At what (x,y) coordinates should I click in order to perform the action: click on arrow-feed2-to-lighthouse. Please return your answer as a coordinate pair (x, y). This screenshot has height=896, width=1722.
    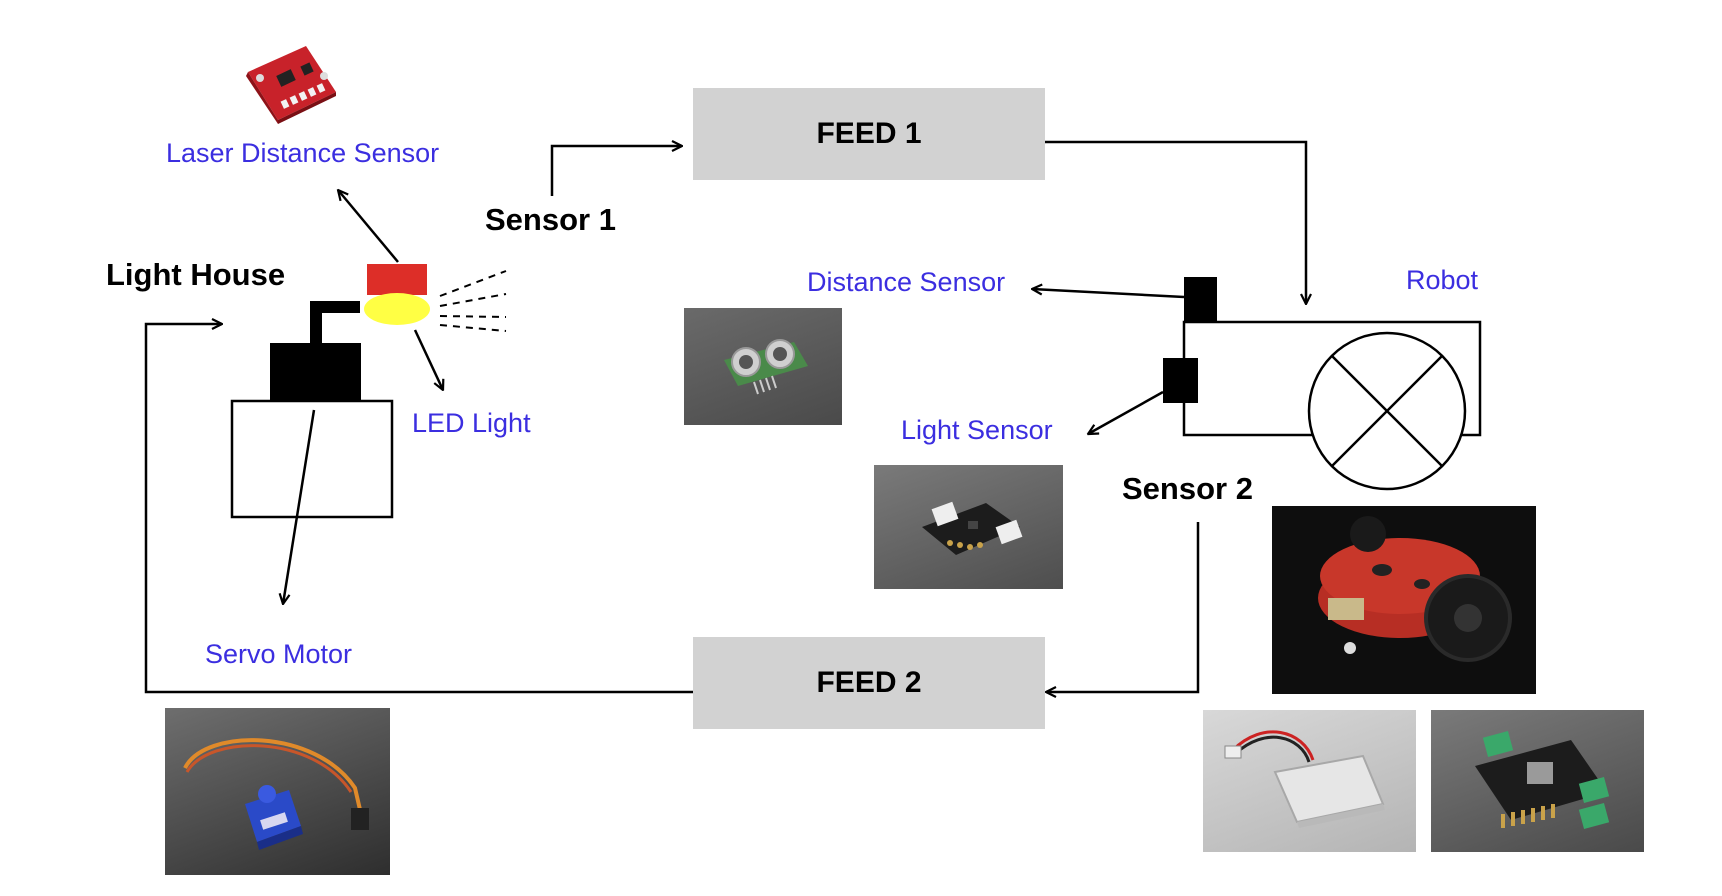
    Looking at the image, I should click on (418, 509).